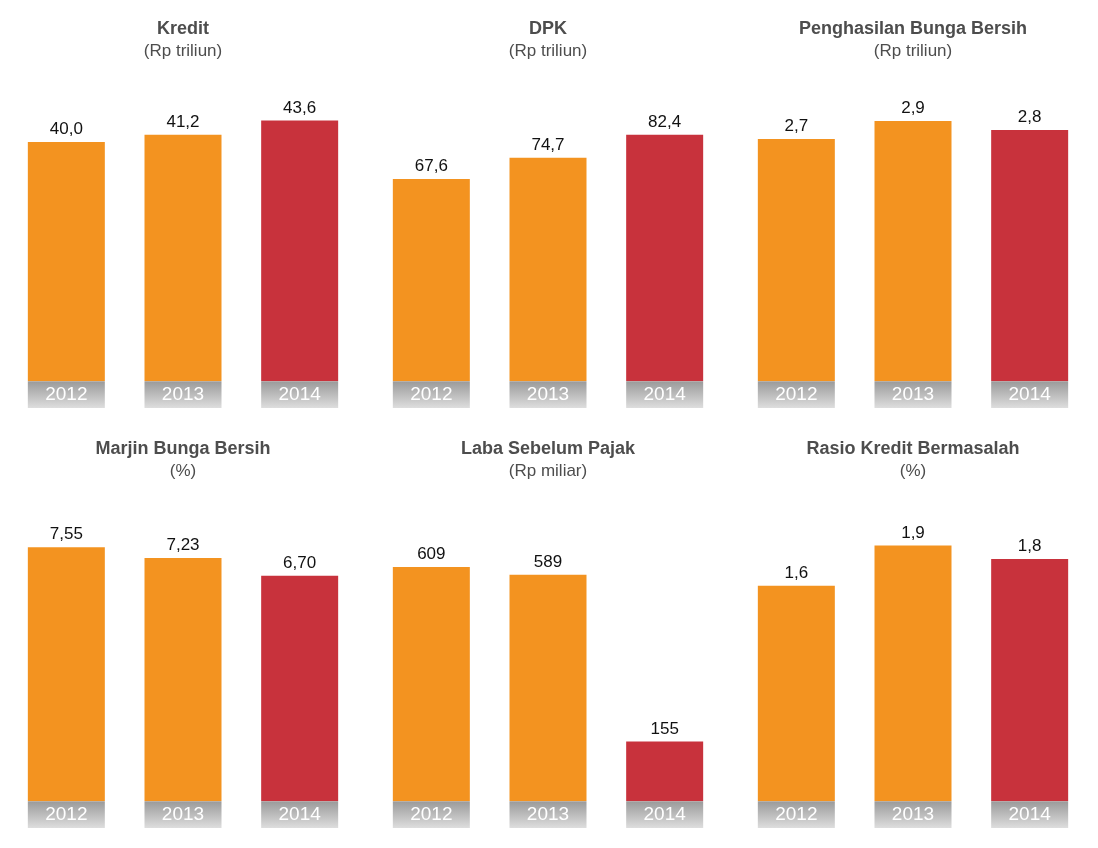 This screenshot has height=848, width=1098. What do you see at coordinates (183, 545) in the screenshot?
I see `data-label: 7,23` at bounding box center [183, 545].